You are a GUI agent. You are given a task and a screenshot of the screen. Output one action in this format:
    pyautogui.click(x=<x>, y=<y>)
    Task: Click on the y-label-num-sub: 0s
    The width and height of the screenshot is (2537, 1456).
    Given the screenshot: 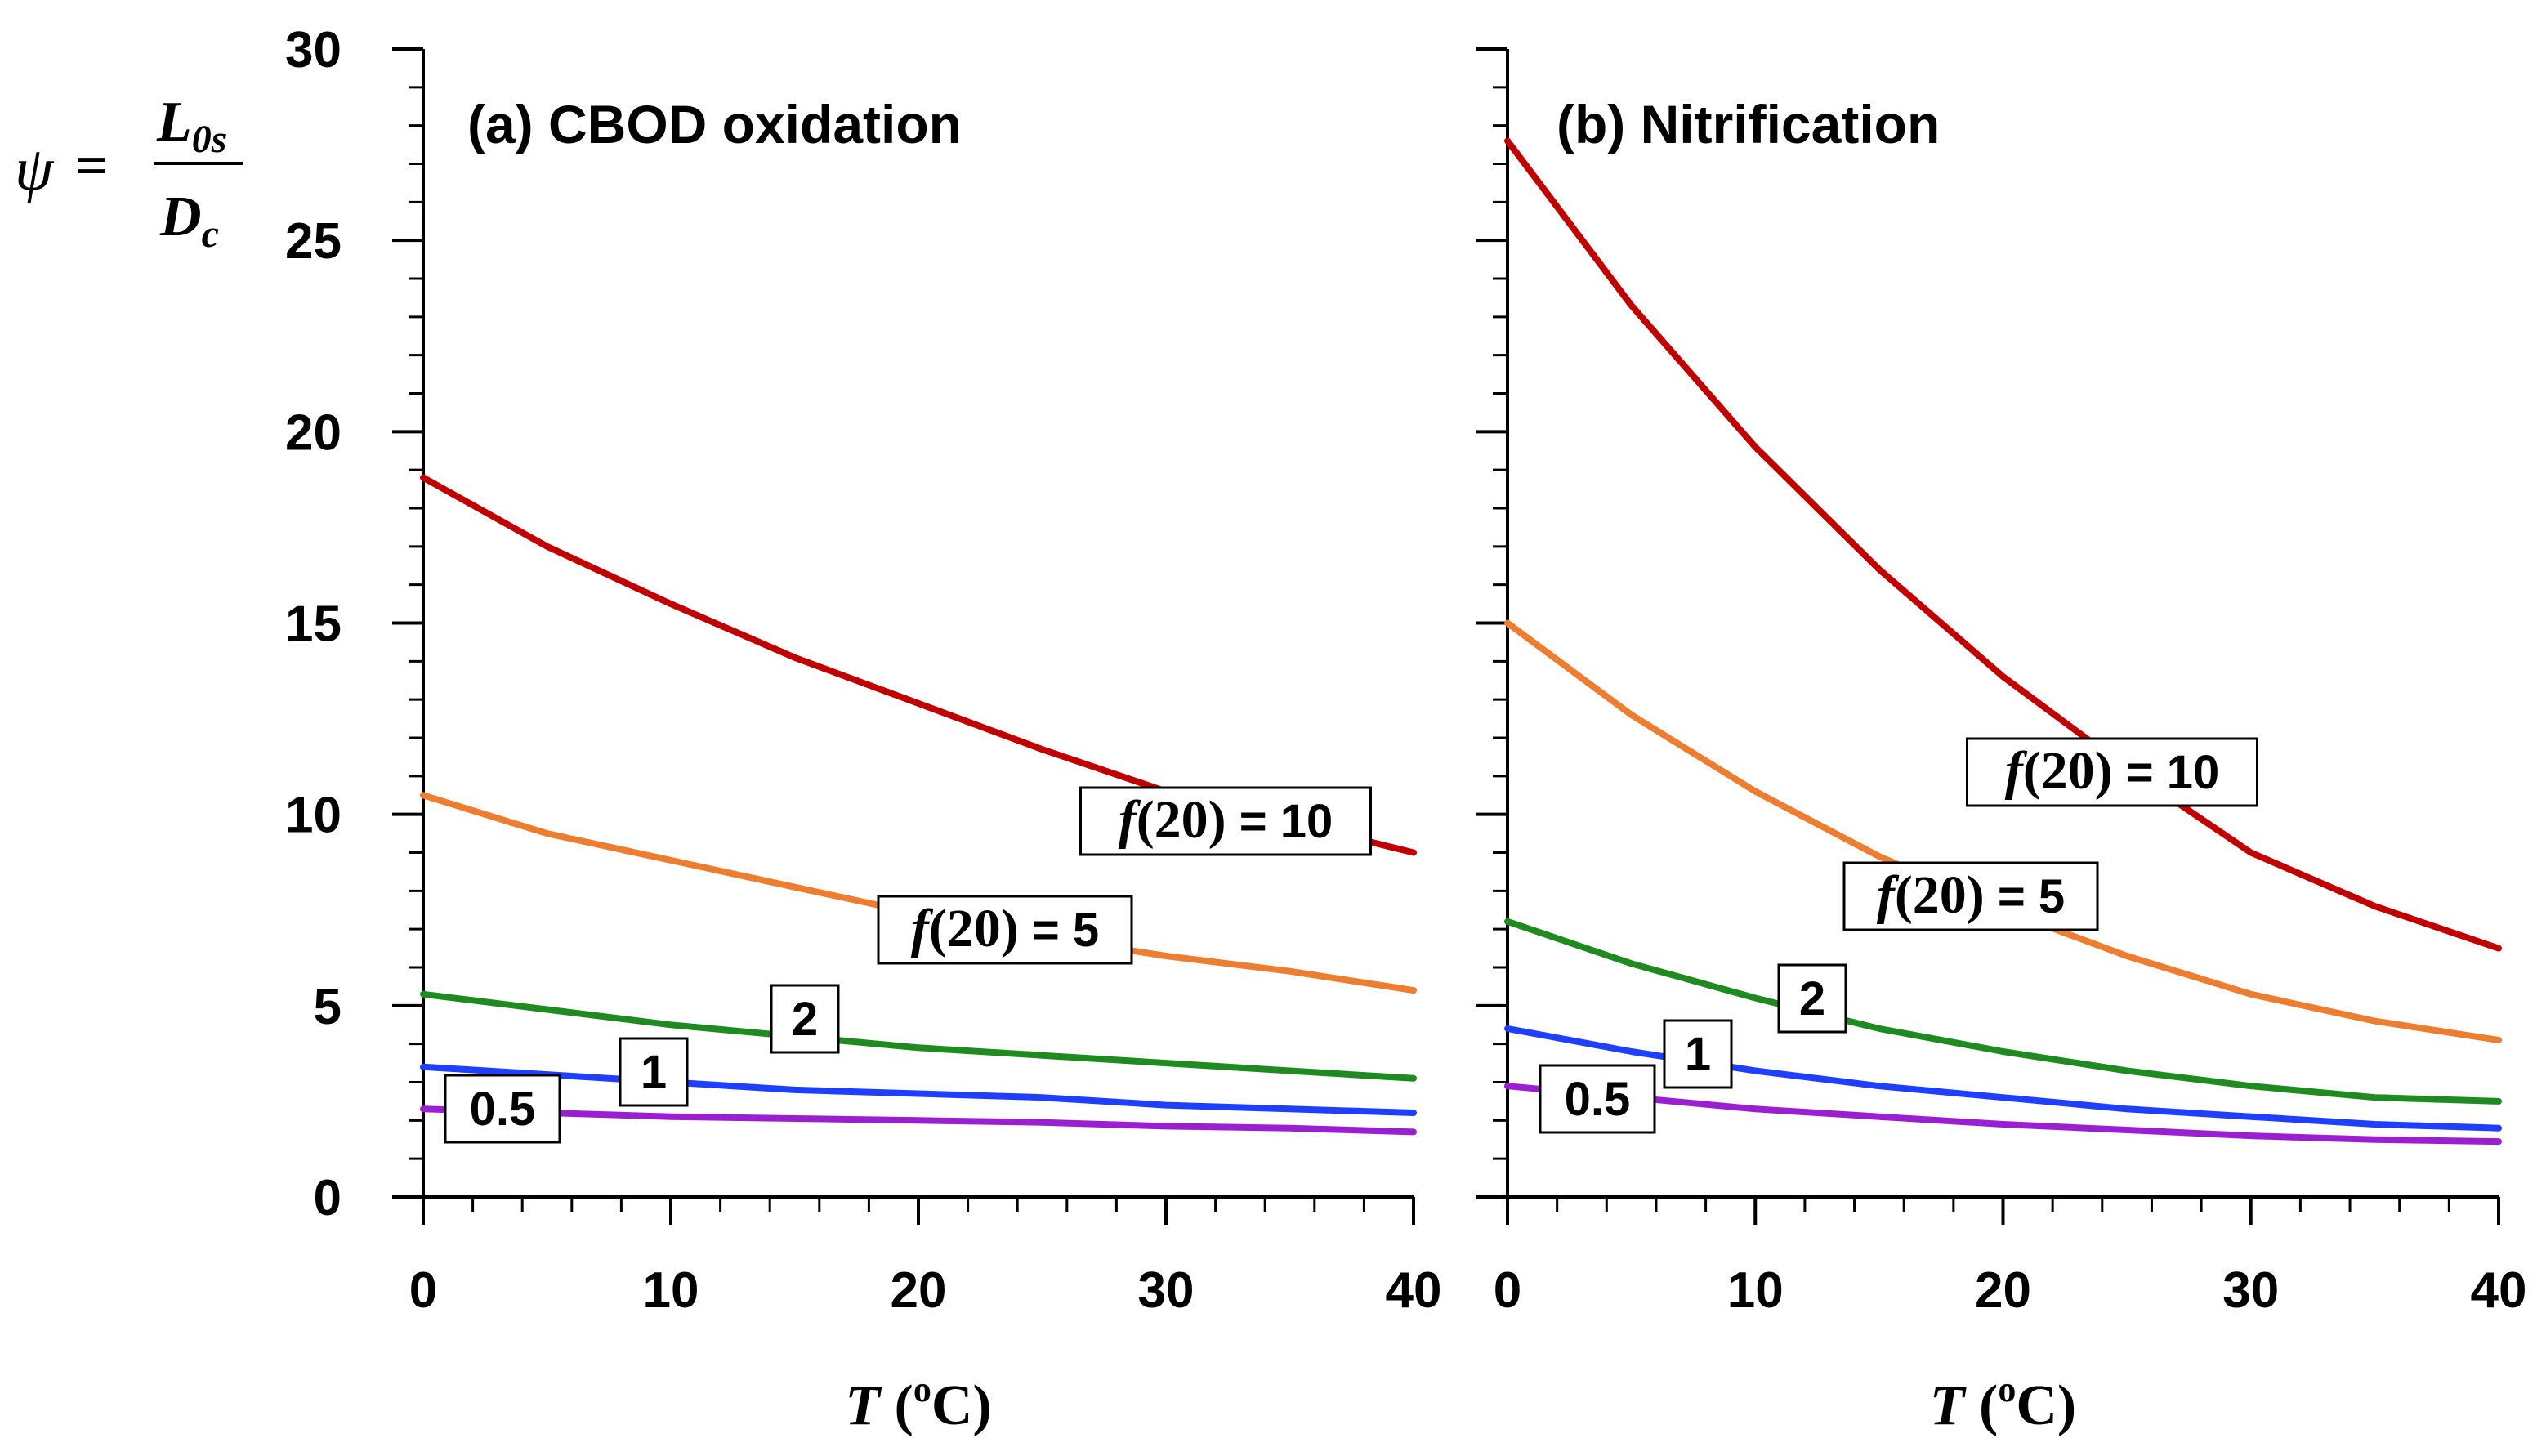 What is the action you would take?
    pyautogui.click(x=209, y=139)
    